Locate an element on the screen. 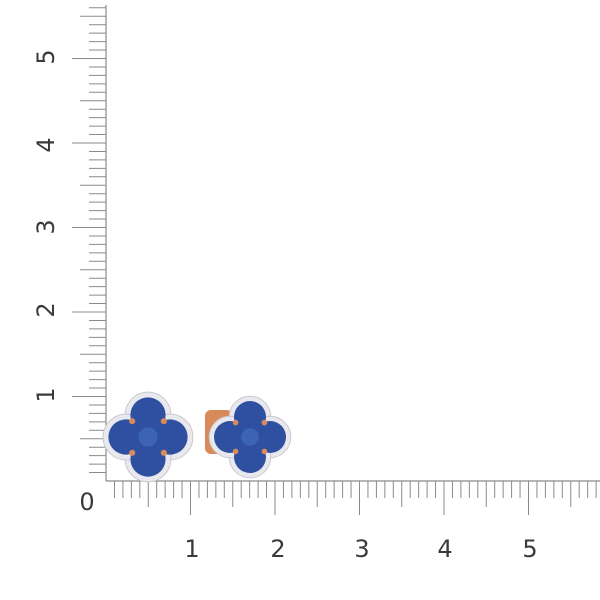  x-label-3: 3 is located at coordinates (361, 549).